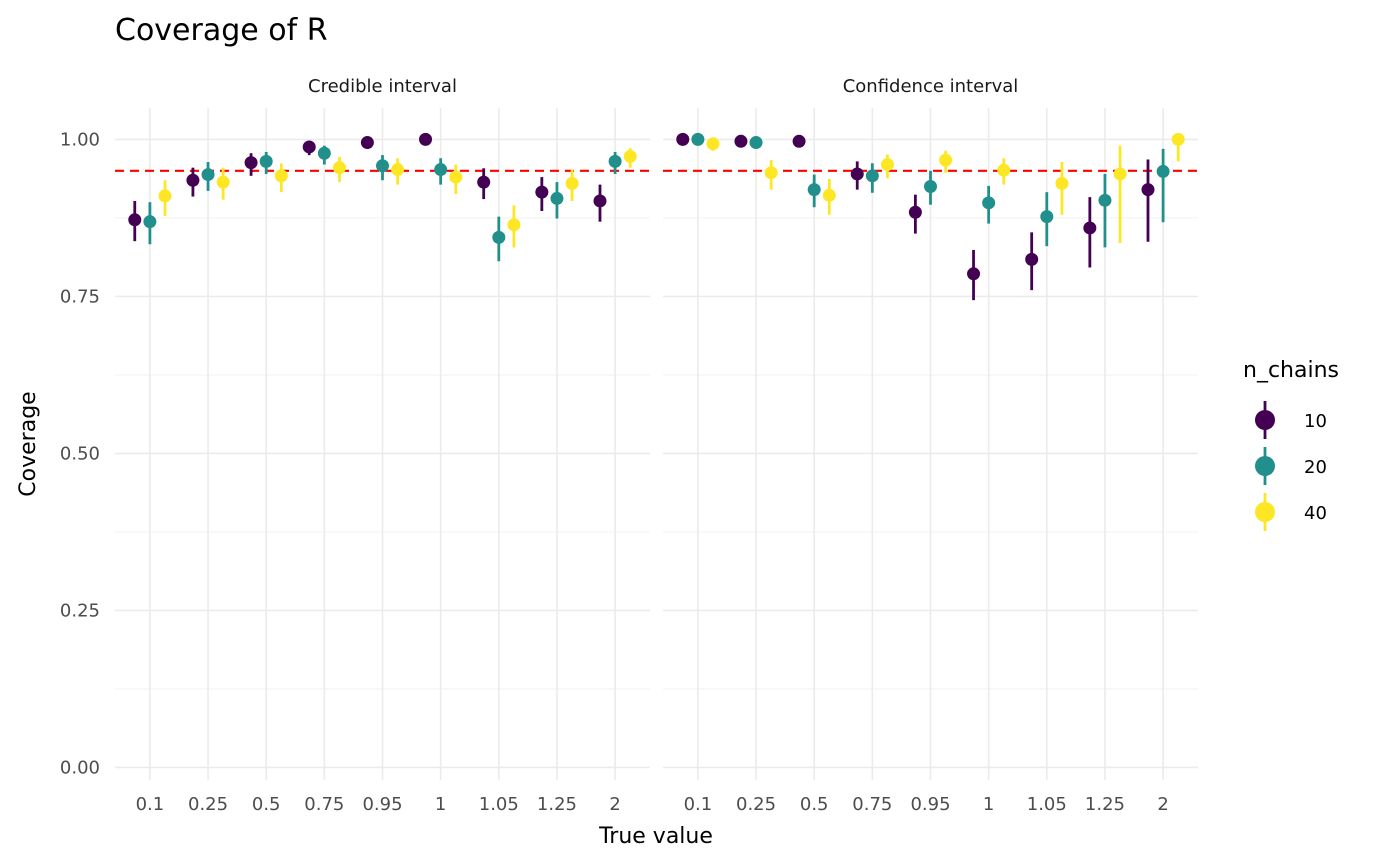 The image size is (1400, 865). Describe the element at coordinates (80, 767) in the screenshot. I see `y-tick-label: 0.00` at that location.